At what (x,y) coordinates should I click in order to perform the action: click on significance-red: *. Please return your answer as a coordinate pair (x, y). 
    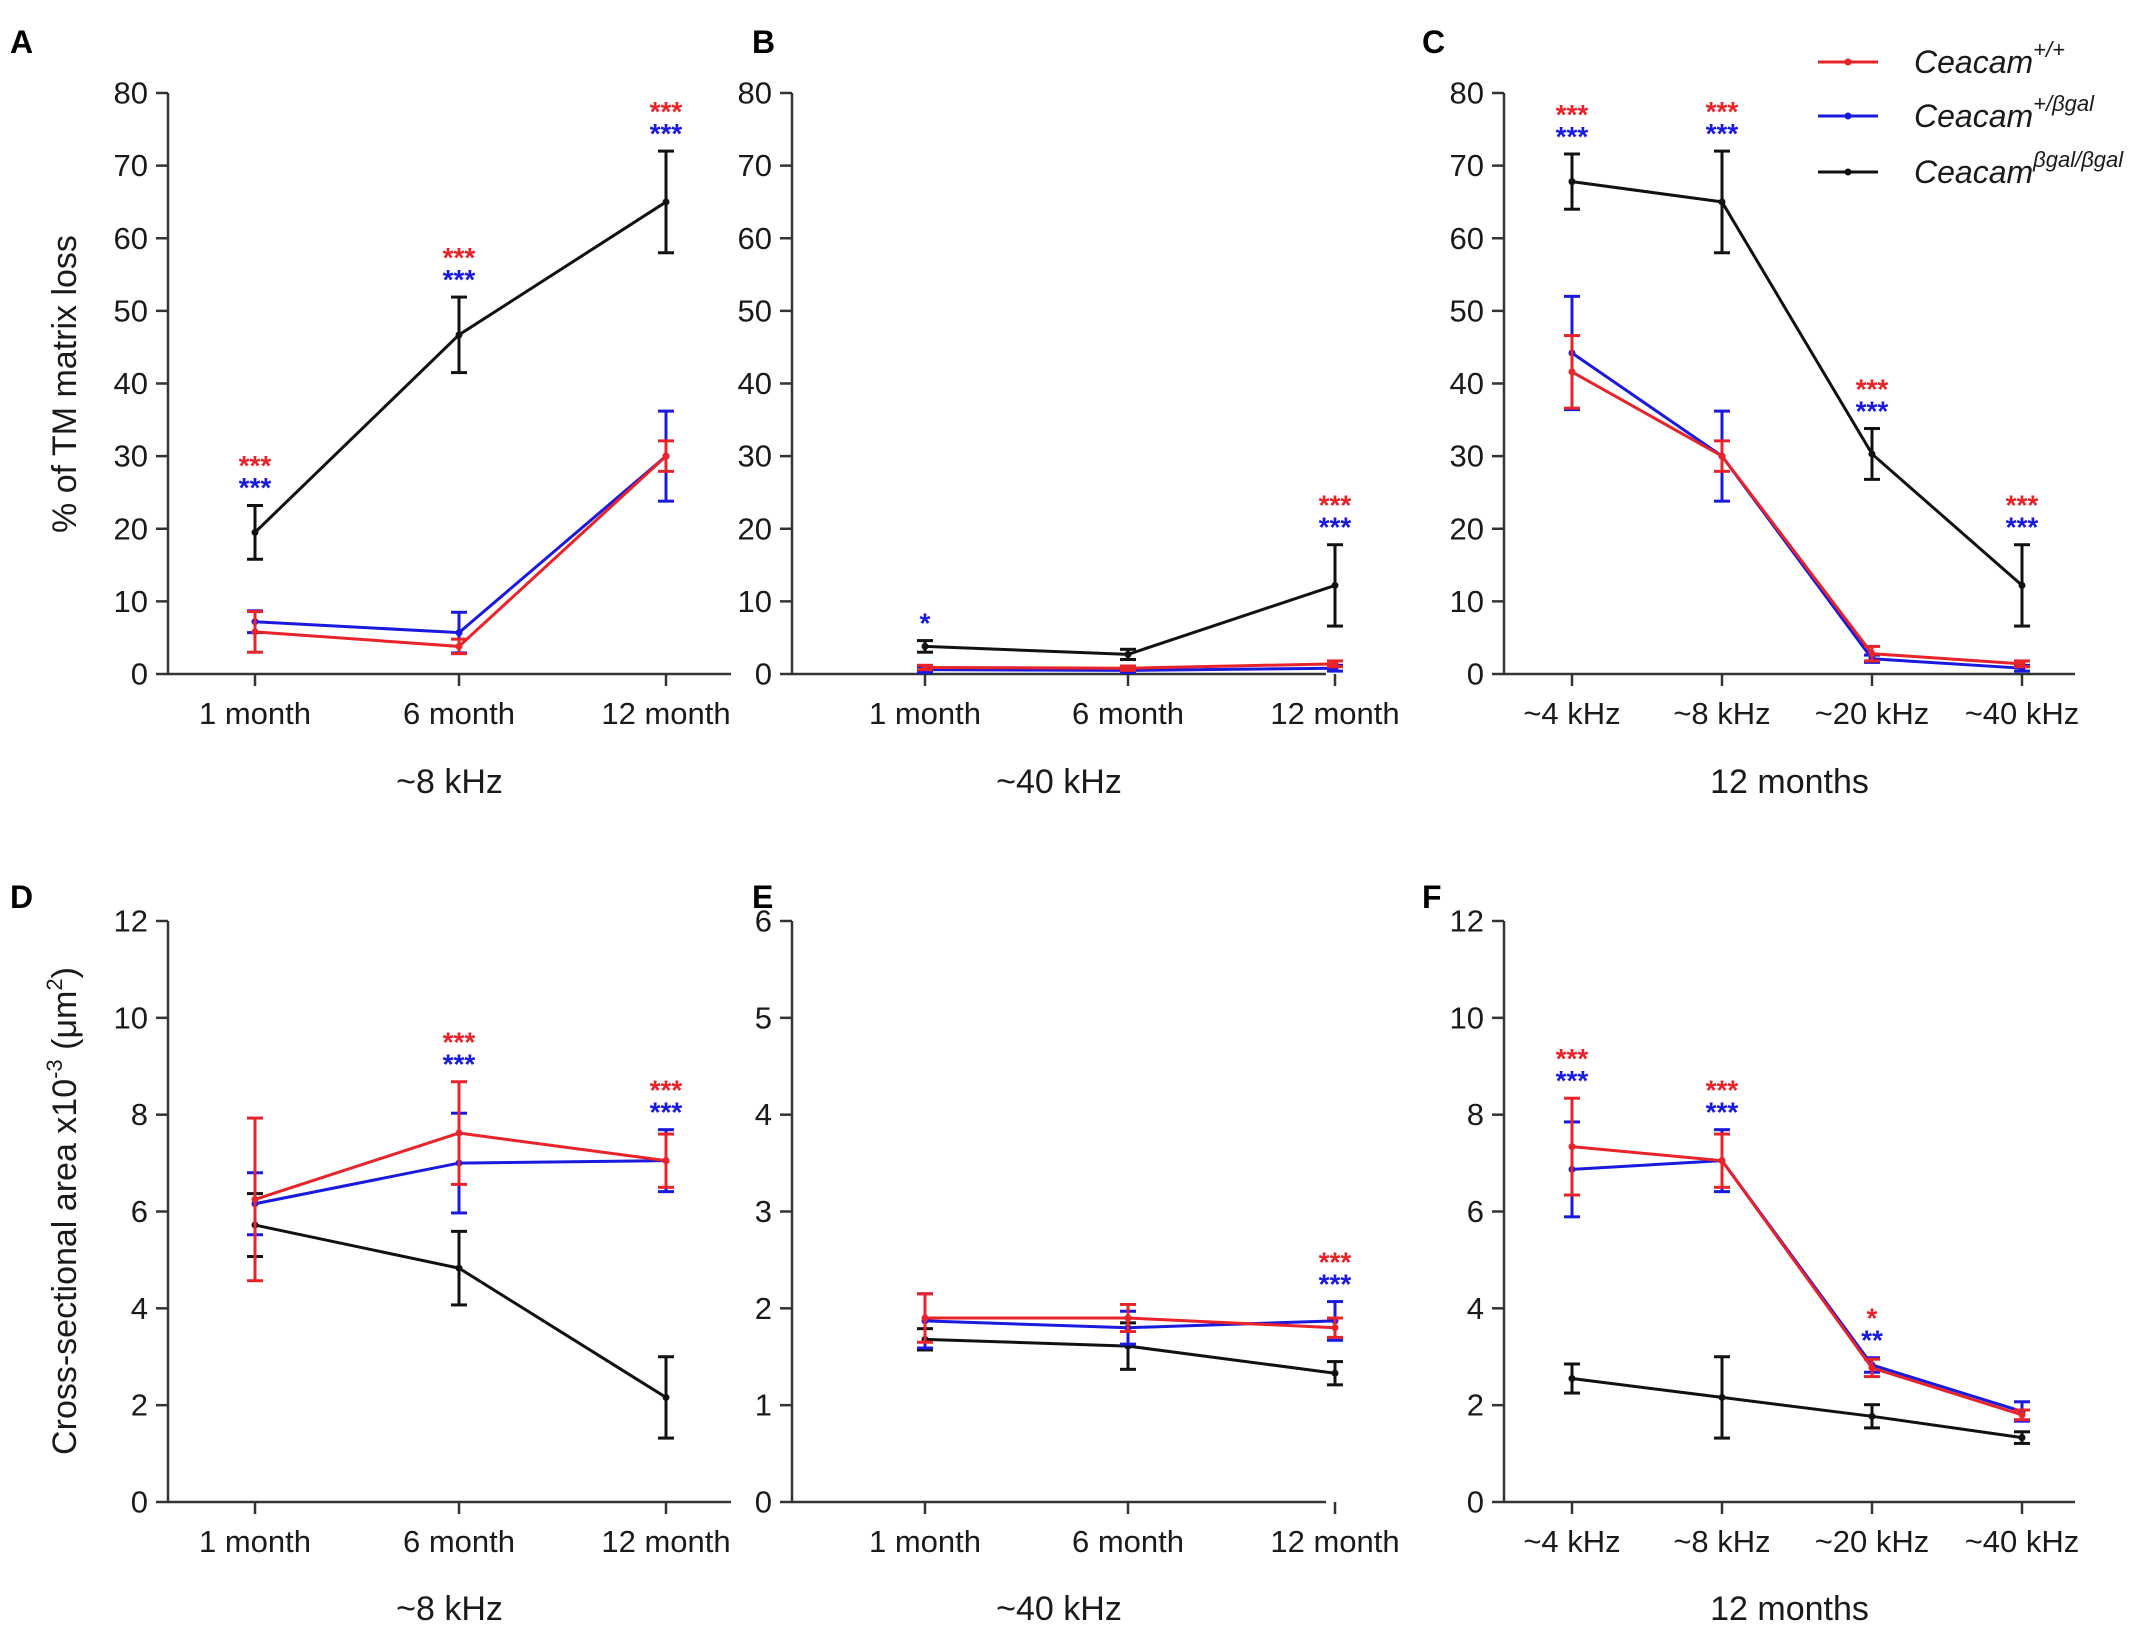
    Looking at the image, I should click on (1872, 1318).